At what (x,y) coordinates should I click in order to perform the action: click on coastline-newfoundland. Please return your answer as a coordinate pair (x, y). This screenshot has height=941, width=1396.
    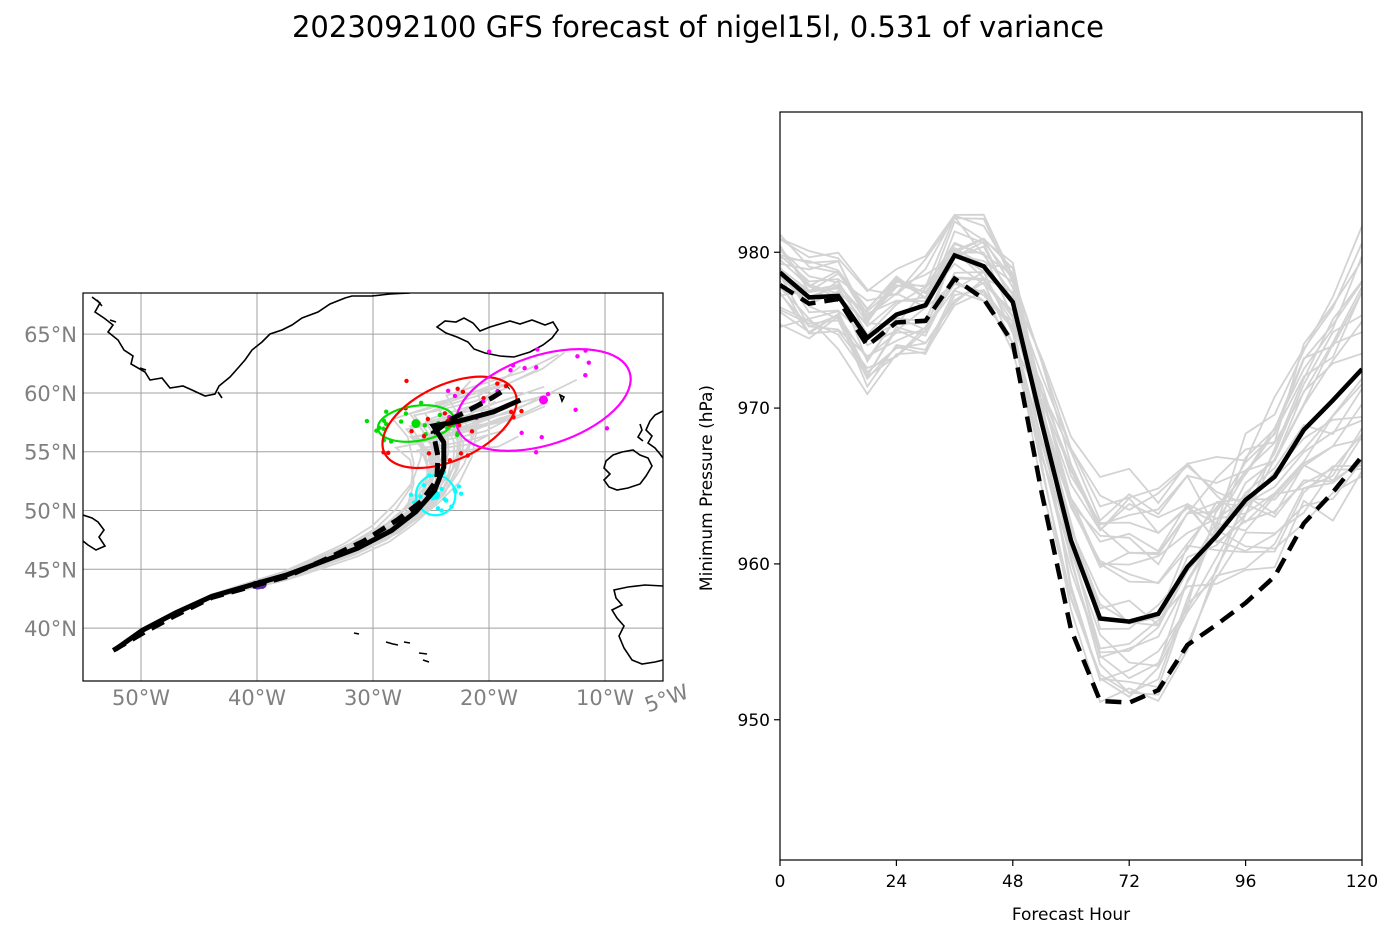
    Looking at the image, I should click on (95, 532).